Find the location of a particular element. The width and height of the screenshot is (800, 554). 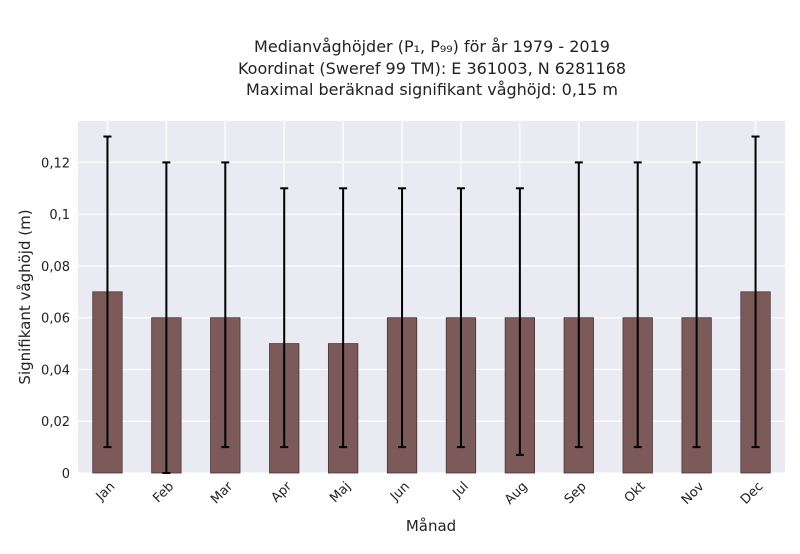

errorbar-dec is located at coordinates (755, 292).